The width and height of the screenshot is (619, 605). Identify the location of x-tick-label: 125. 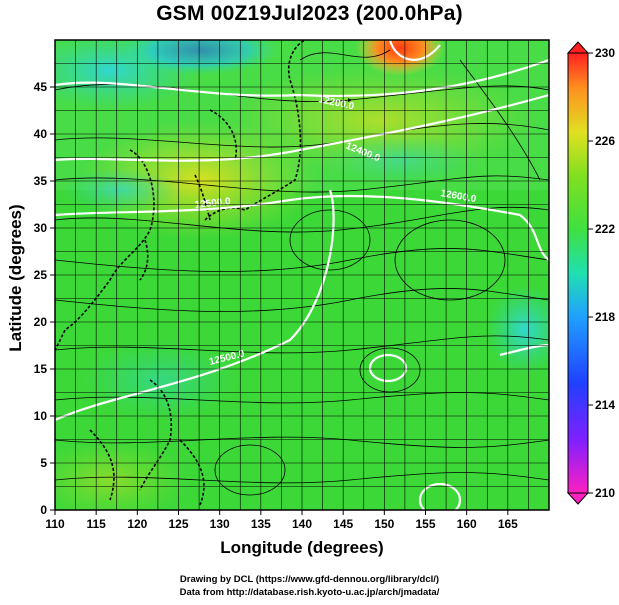
(178, 524).